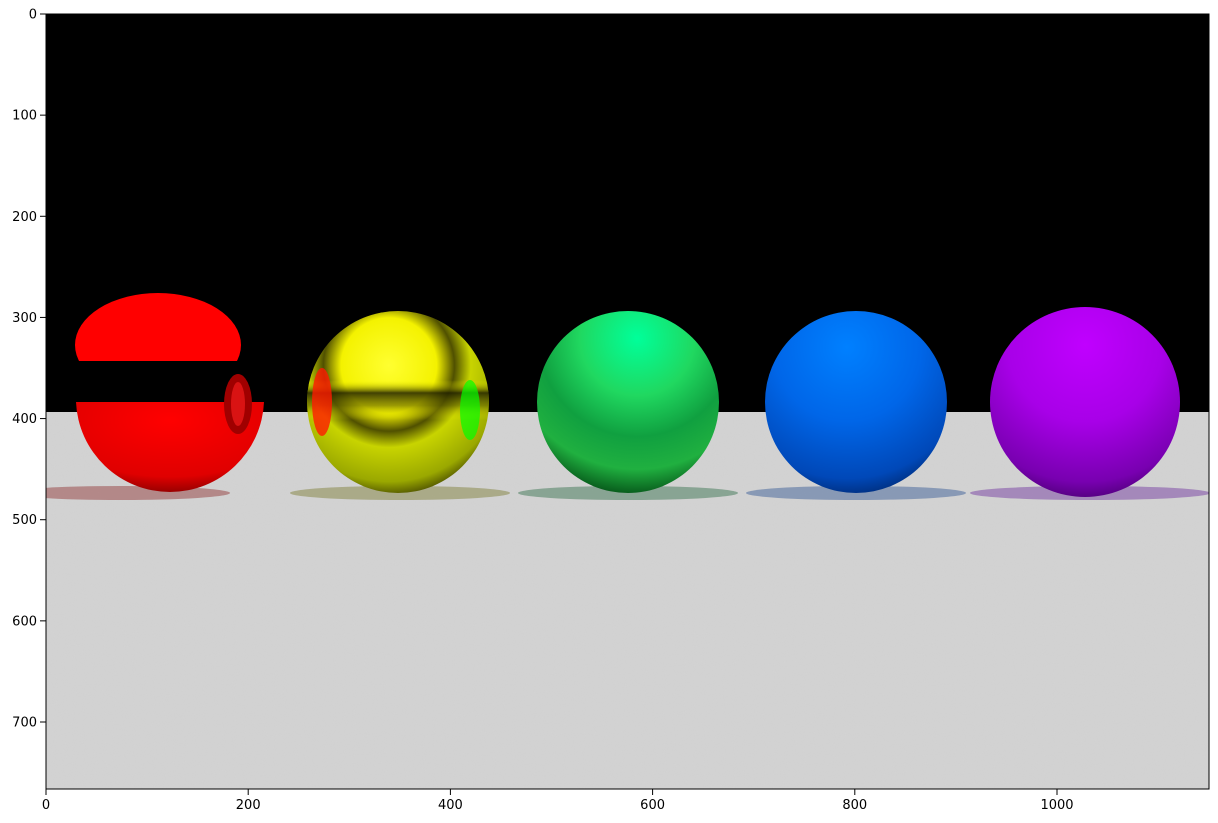 The height and width of the screenshot is (823, 1218). I want to click on x-axis: 0 200 400 600 800 1000, so click(558, 801).